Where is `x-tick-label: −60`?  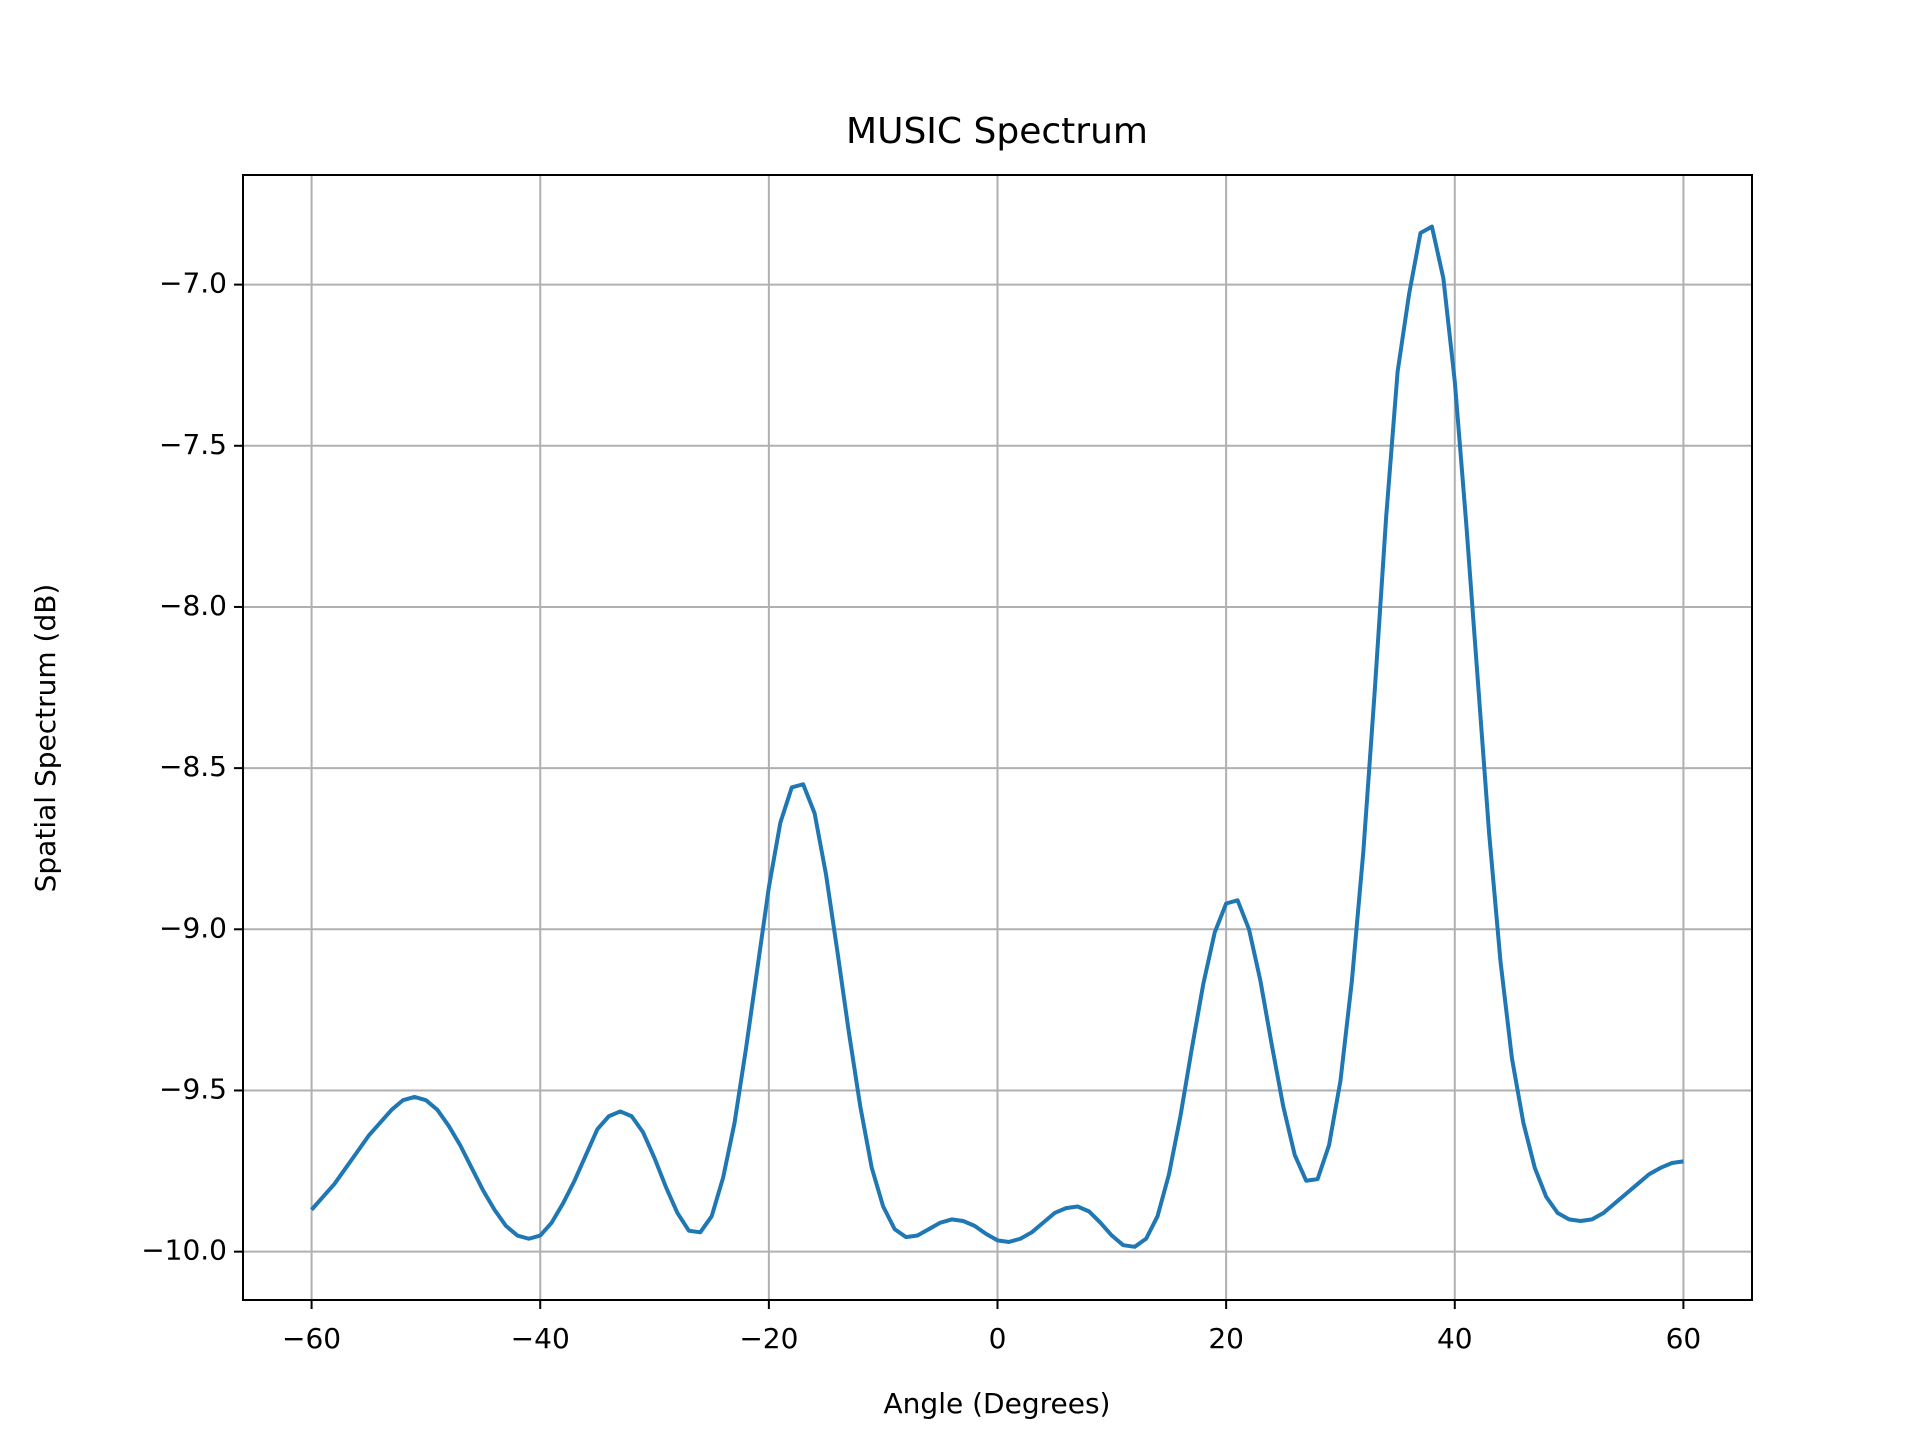 x-tick-label: −60 is located at coordinates (311, 1338).